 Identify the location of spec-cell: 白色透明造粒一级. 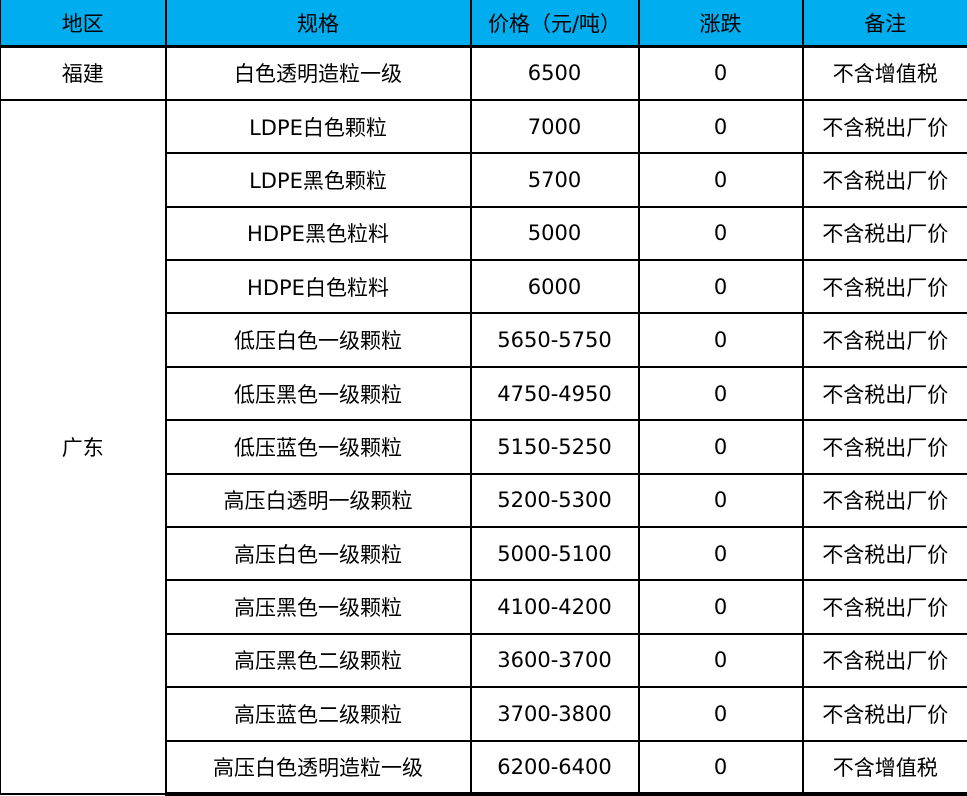
(318, 73).